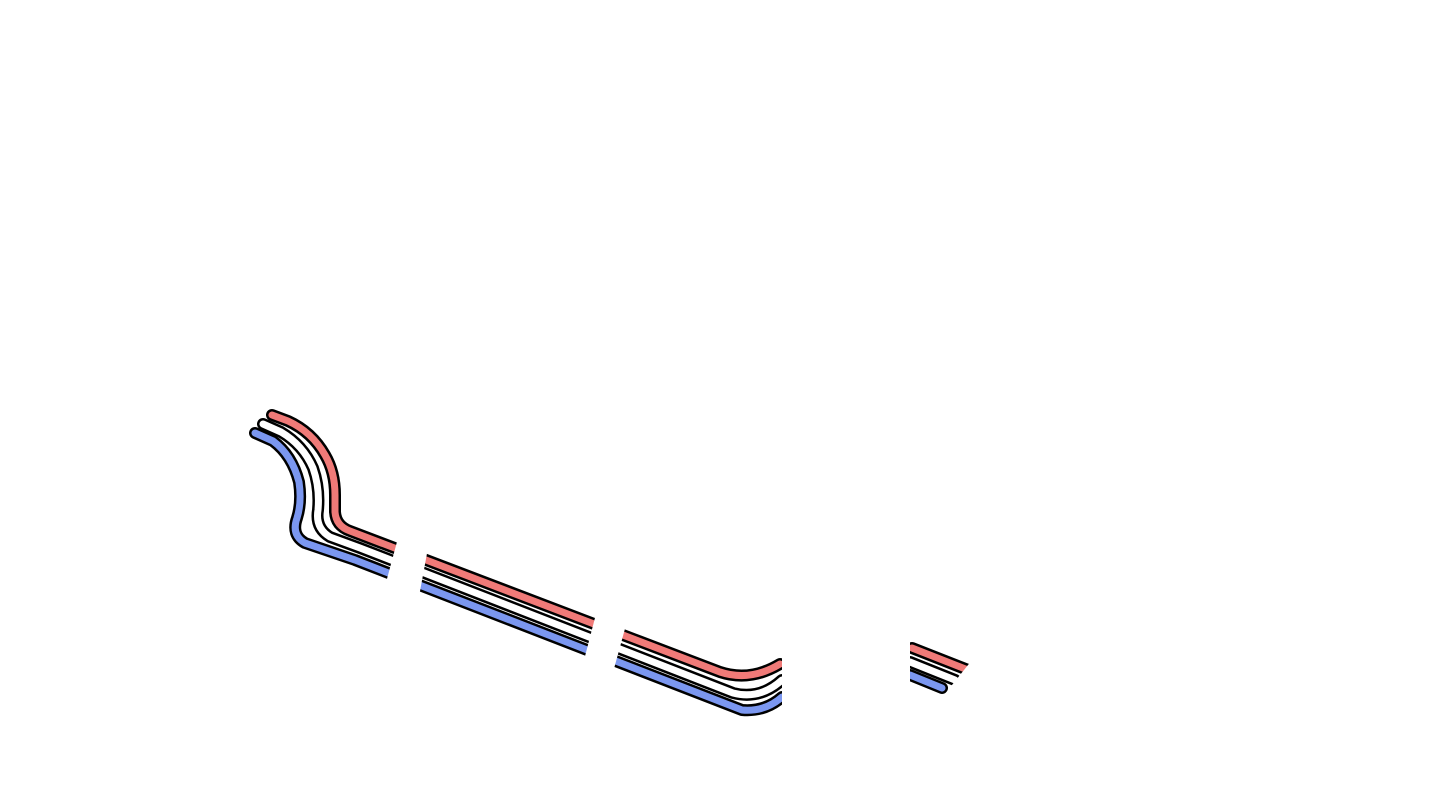  I want to click on main-track, so click(518, 562).